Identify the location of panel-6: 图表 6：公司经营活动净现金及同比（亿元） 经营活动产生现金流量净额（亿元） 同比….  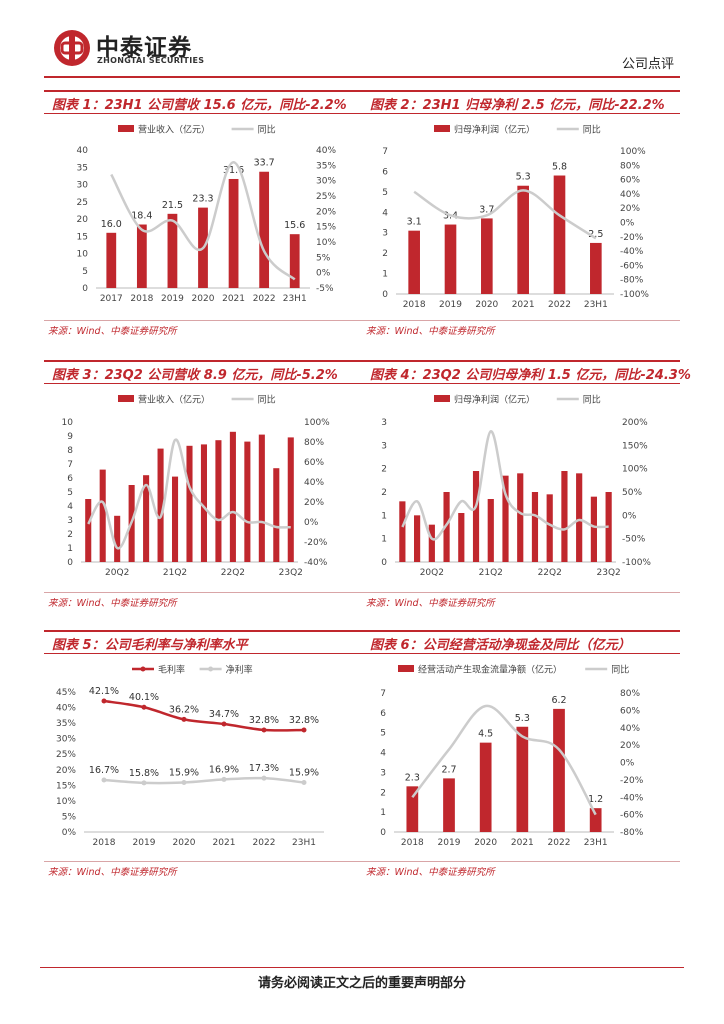
(521, 755).